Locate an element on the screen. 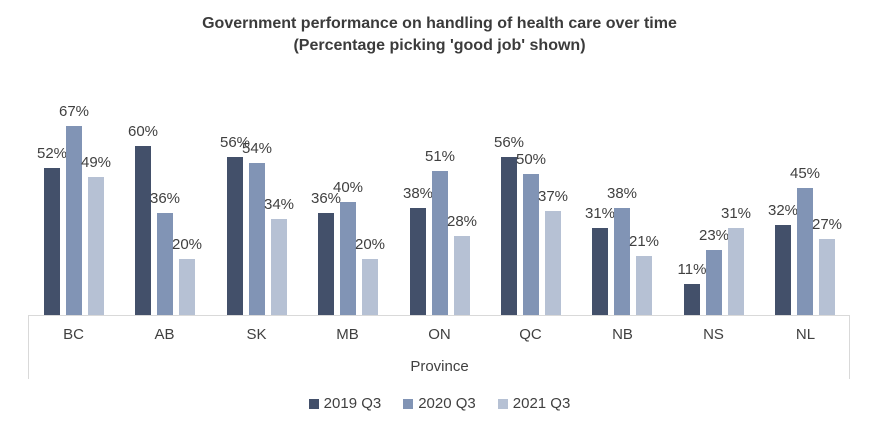 The height and width of the screenshot is (441, 879). bar-AB-2021-Q3 is located at coordinates (187, 287).